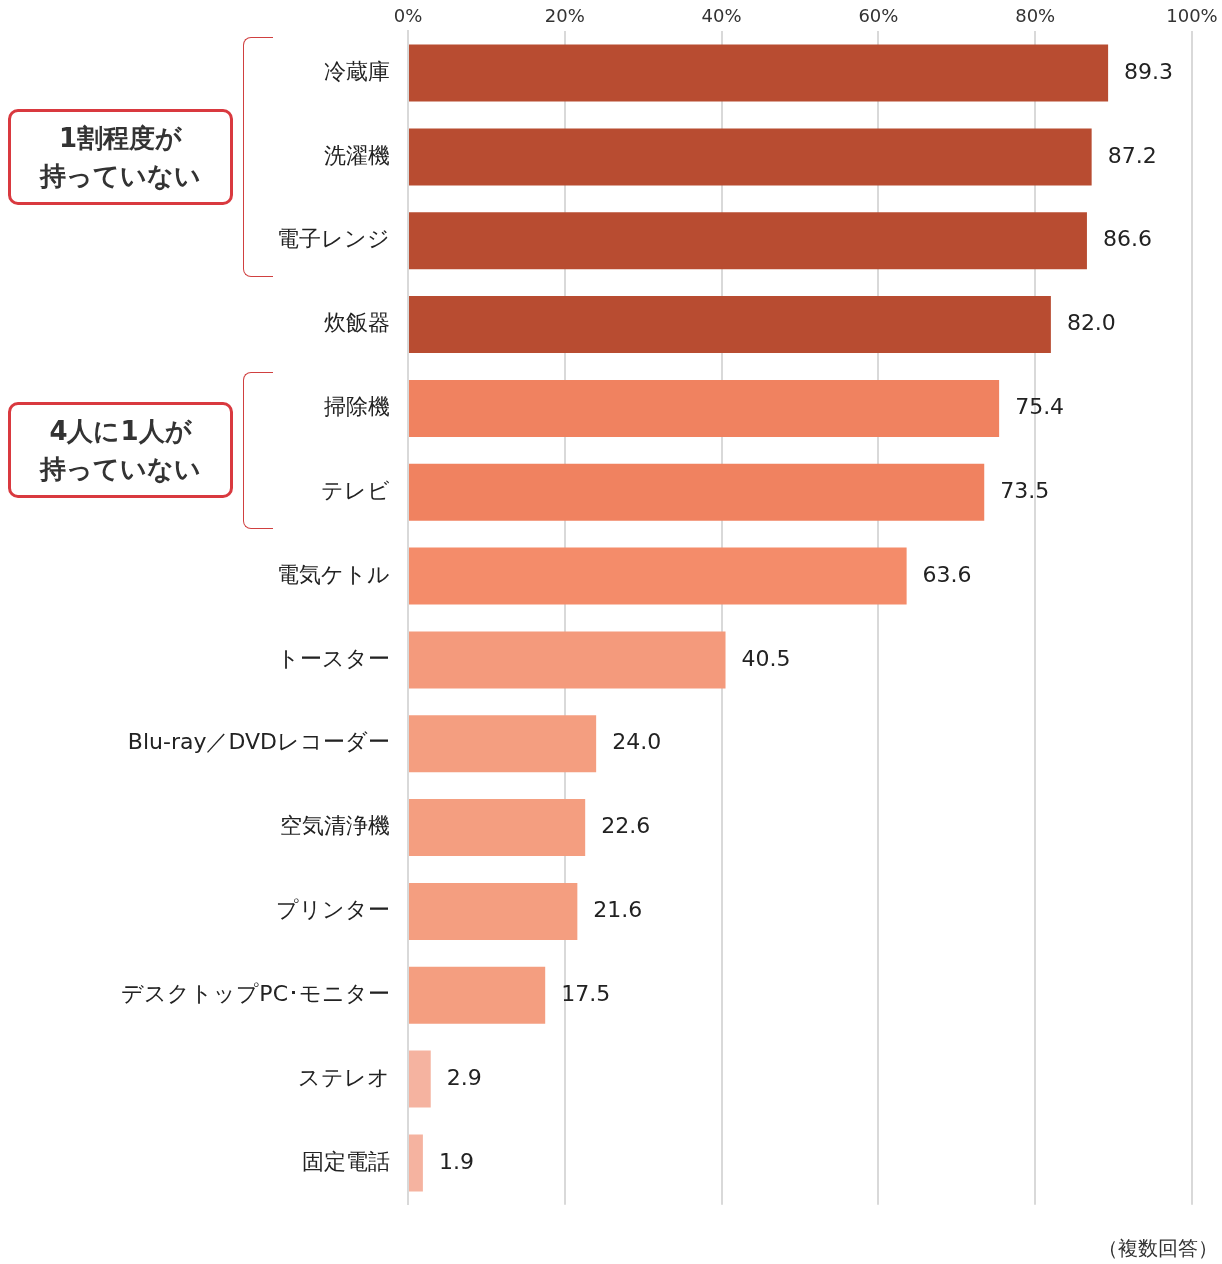 Image resolution: width=1222 pixels, height=1264 pixels. Describe the element at coordinates (564, 16) in the screenshot. I see `x-tick-label: 20%` at that location.